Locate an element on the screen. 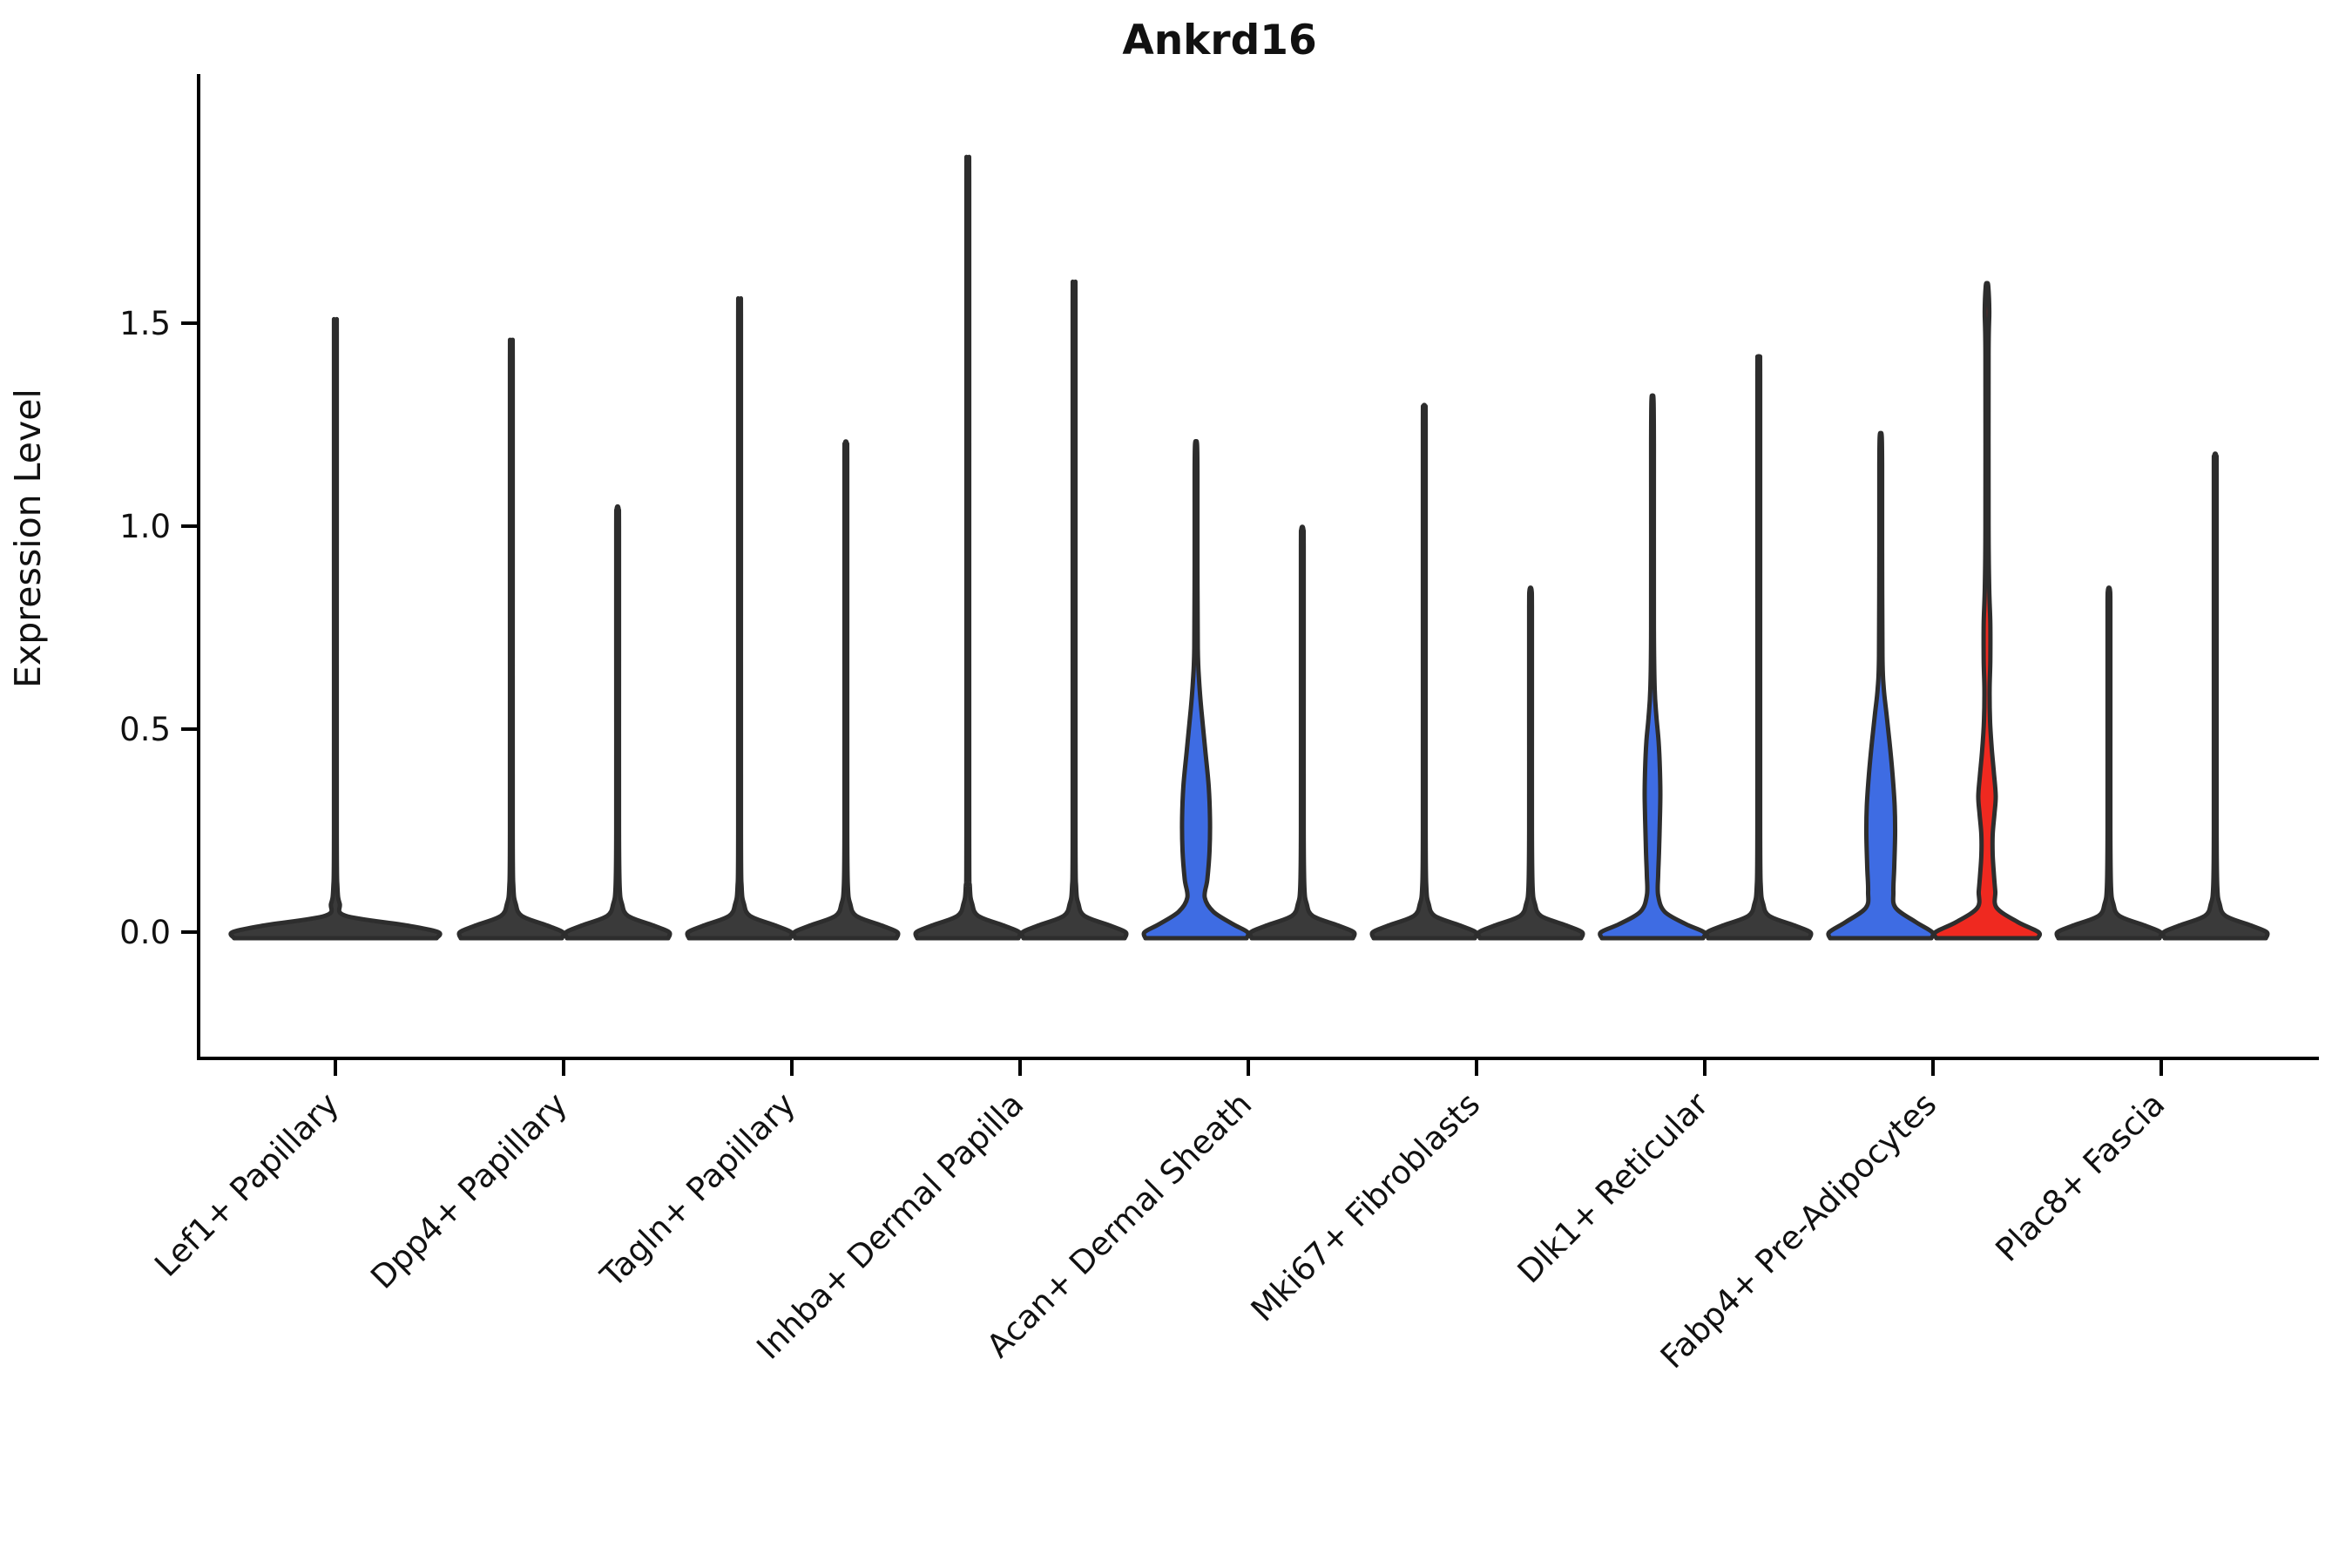  x-tick-label-inhba-dermal-papilla: Inhba+ Dermal Papilla is located at coordinates (890, 1226).